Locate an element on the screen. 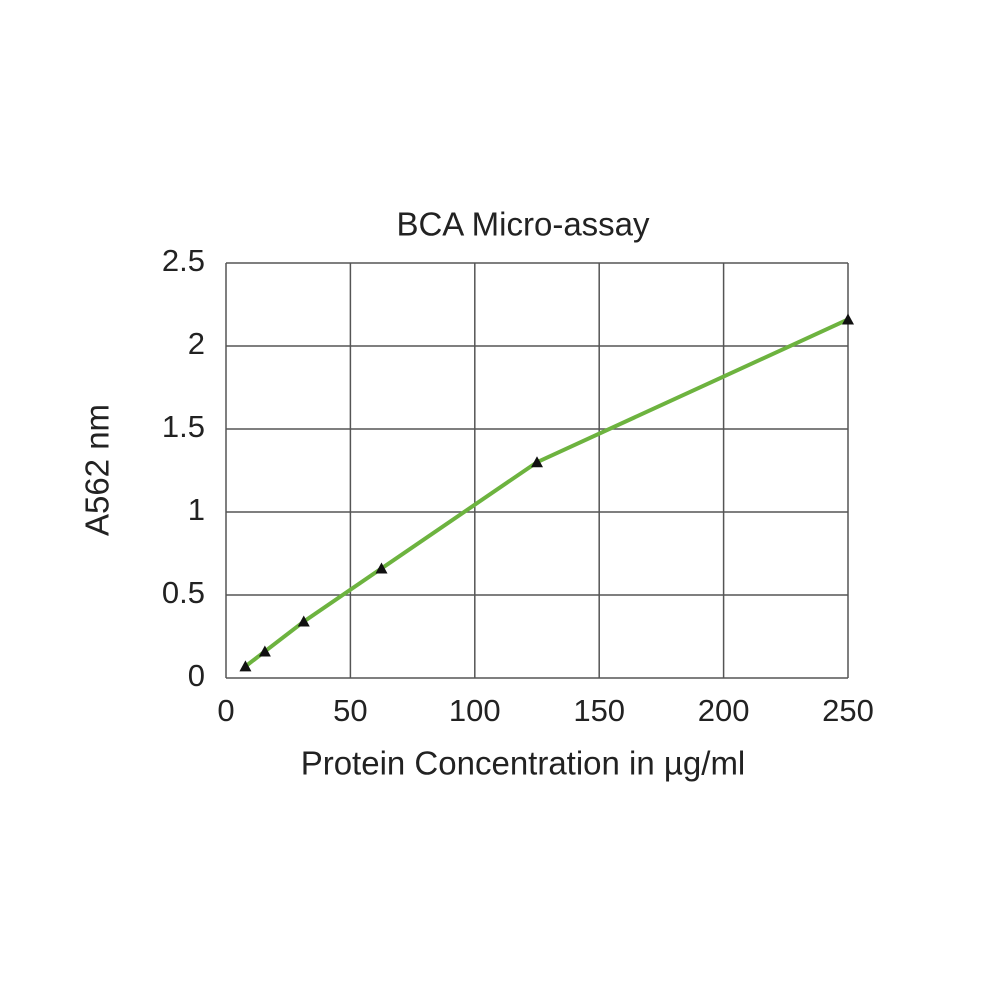 This screenshot has width=1000, height=1000. y-axis-label: A562 nm is located at coordinates (97, 470).